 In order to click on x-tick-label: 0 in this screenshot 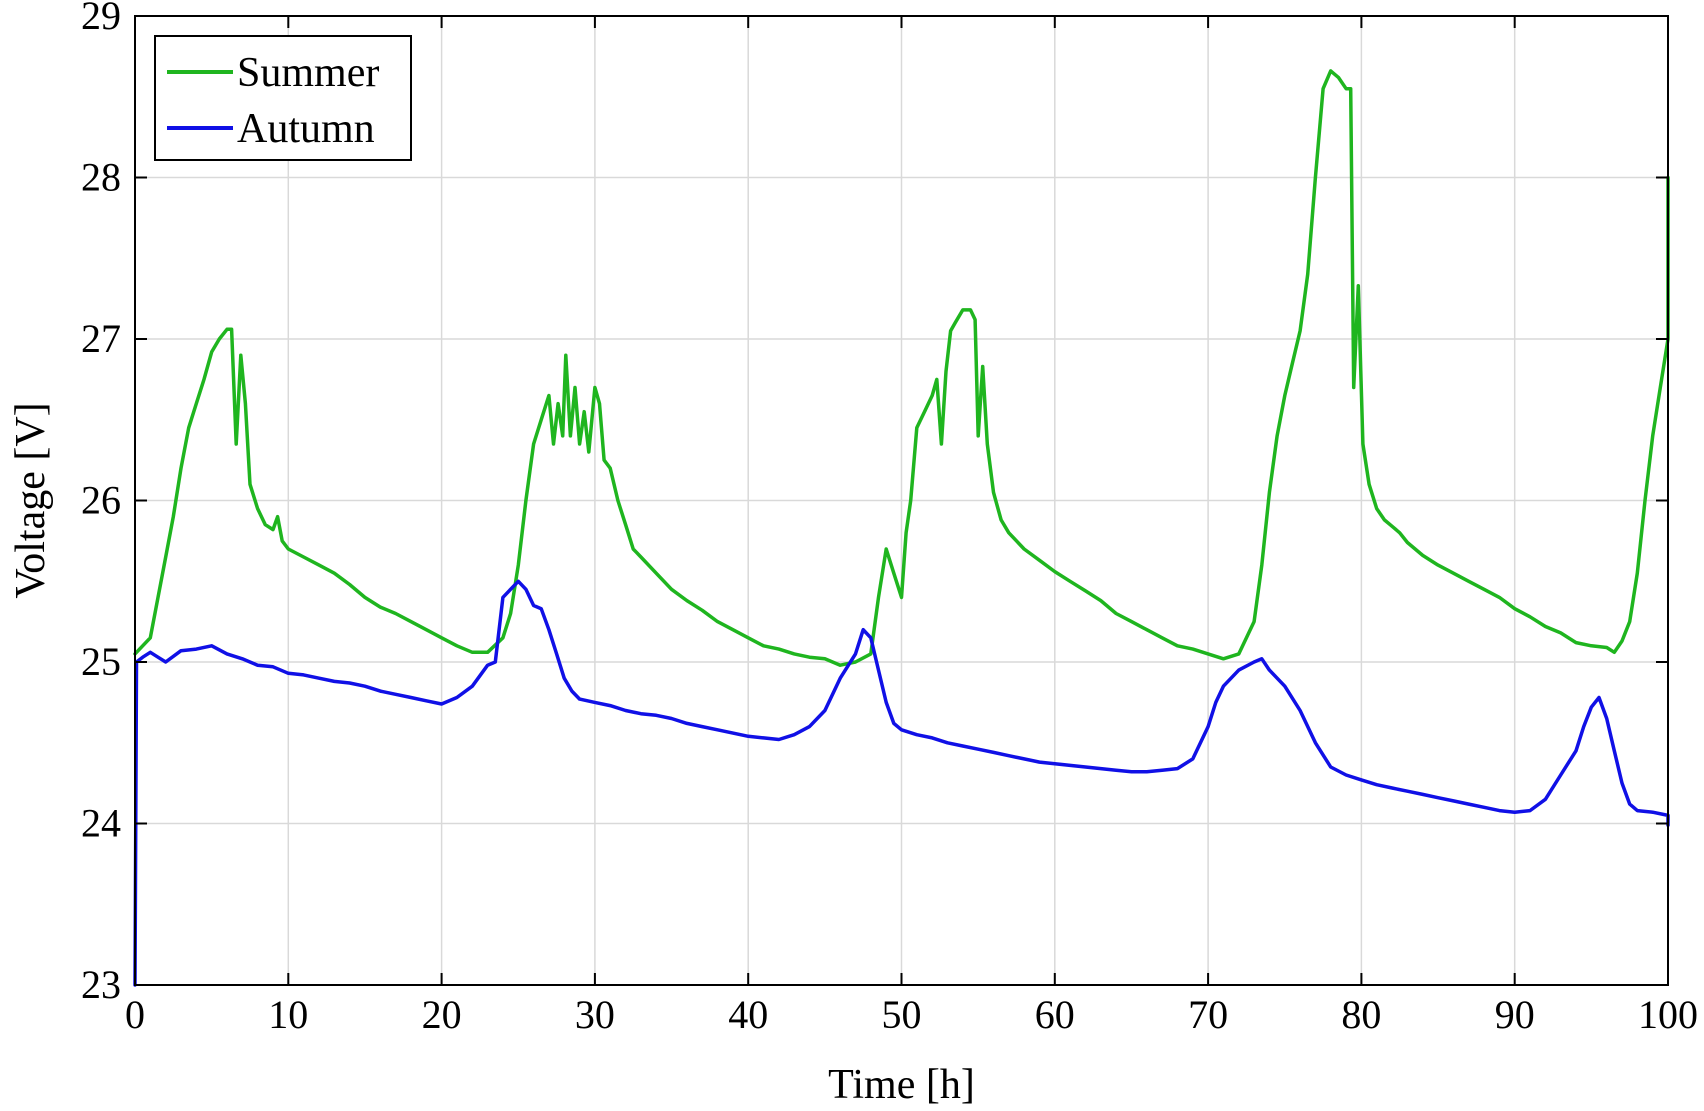, I will do `click(135, 1014)`.